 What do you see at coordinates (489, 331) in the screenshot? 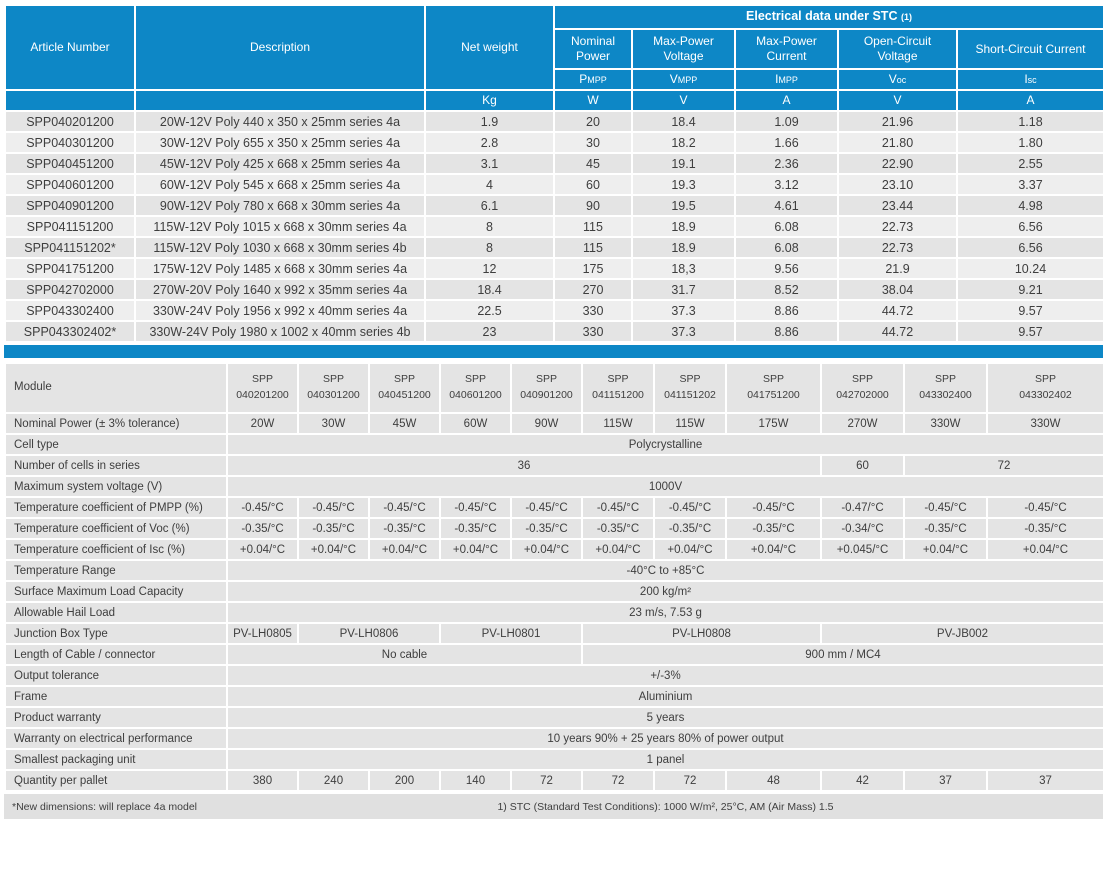
I see `net-weight-cell: 23` at bounding box center [489, 331].